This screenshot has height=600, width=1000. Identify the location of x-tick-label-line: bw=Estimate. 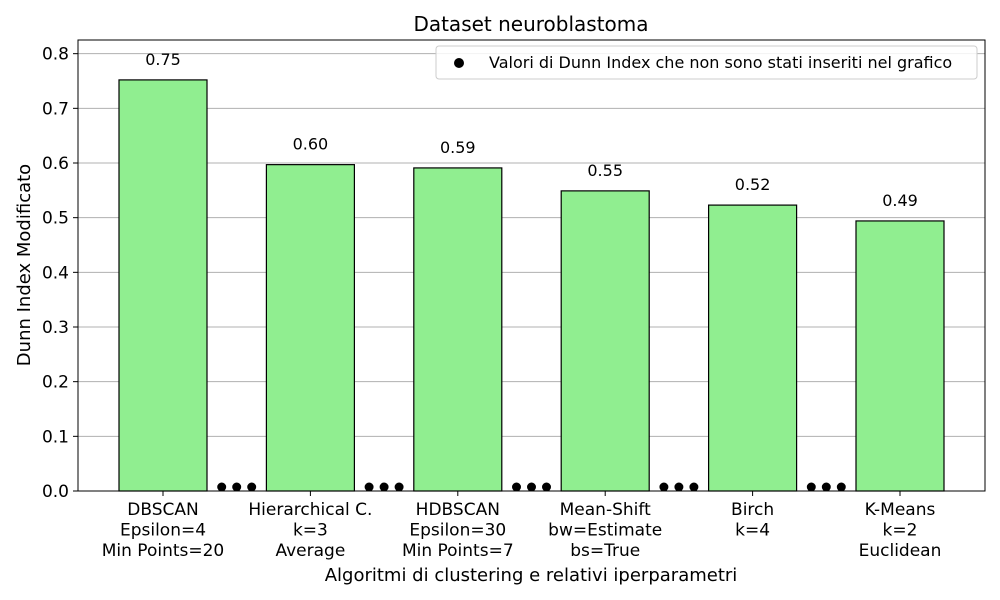
(605, 531).